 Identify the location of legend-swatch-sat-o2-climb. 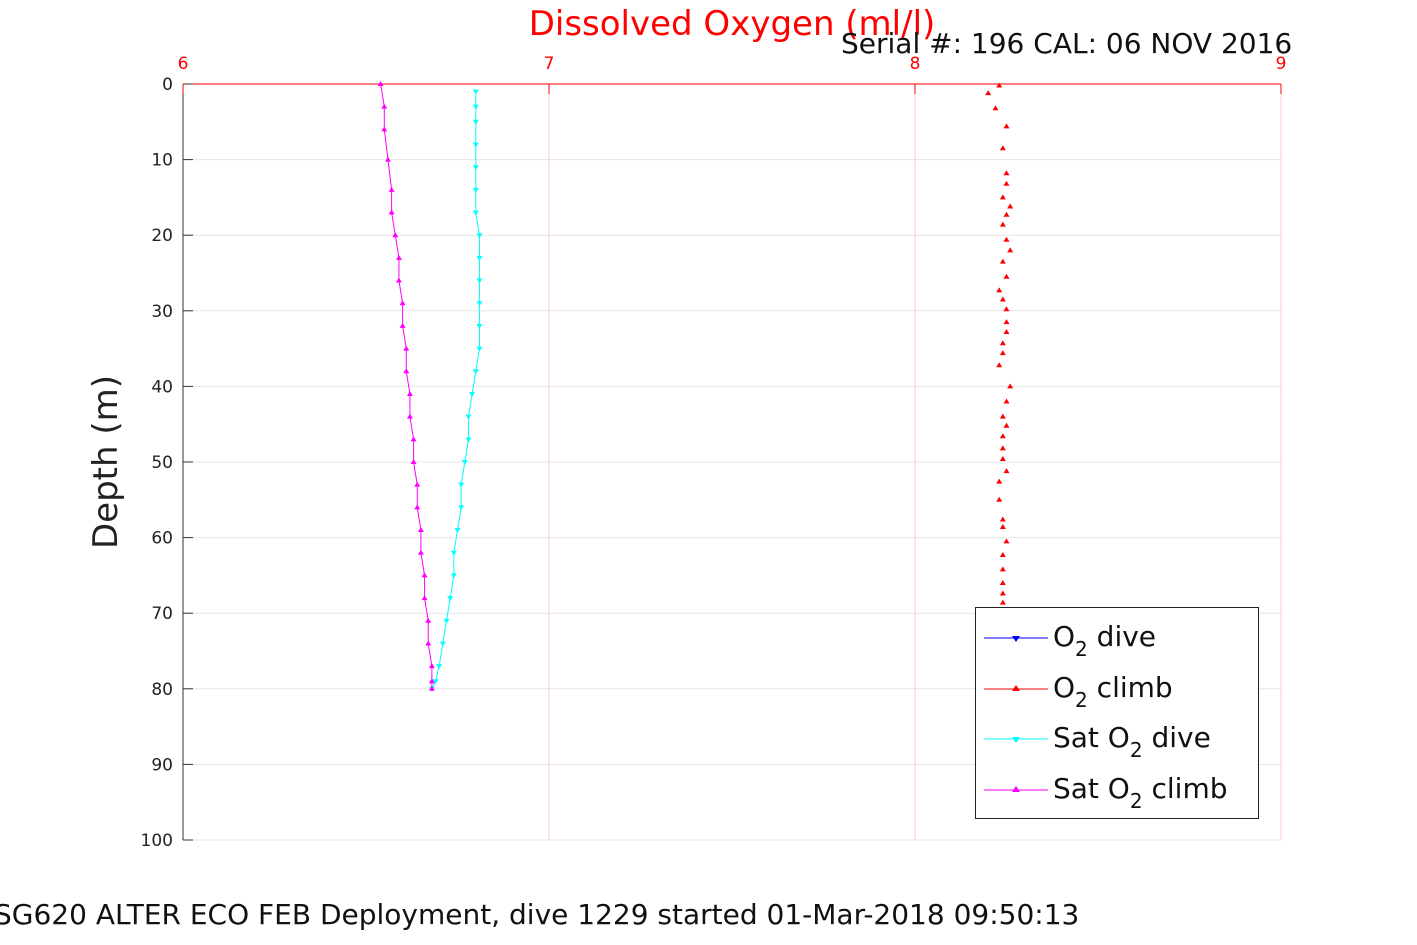
(1016, 789).